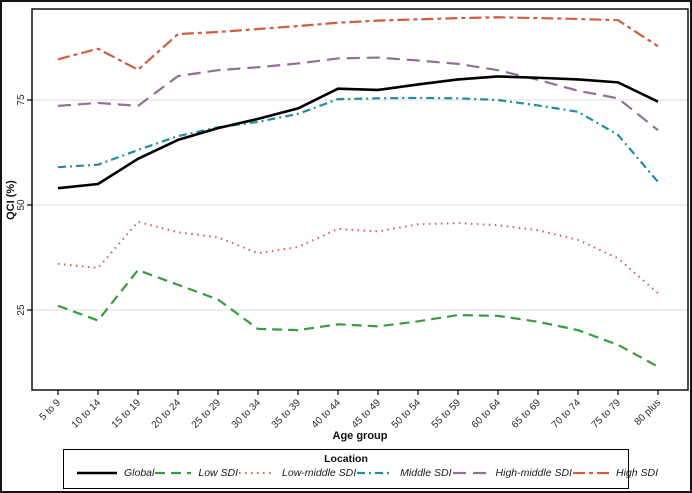  What do you see at coordinates (11, 200) in the screenshot?
I see `y-axis-title: QCI (%)` at bounding box center [11, 200].